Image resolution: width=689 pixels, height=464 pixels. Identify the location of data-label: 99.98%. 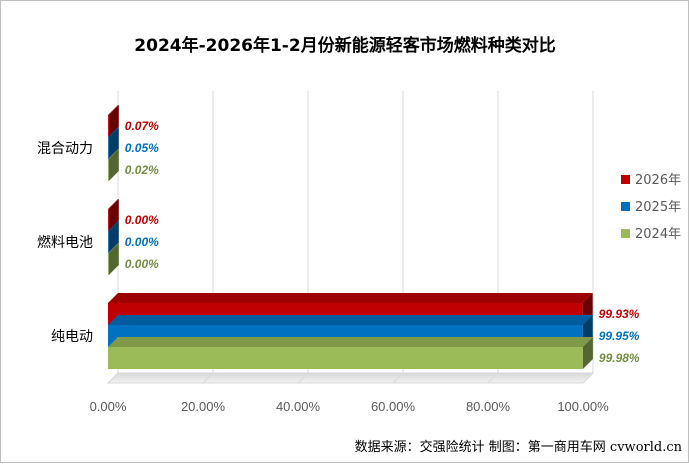
(619, 358).